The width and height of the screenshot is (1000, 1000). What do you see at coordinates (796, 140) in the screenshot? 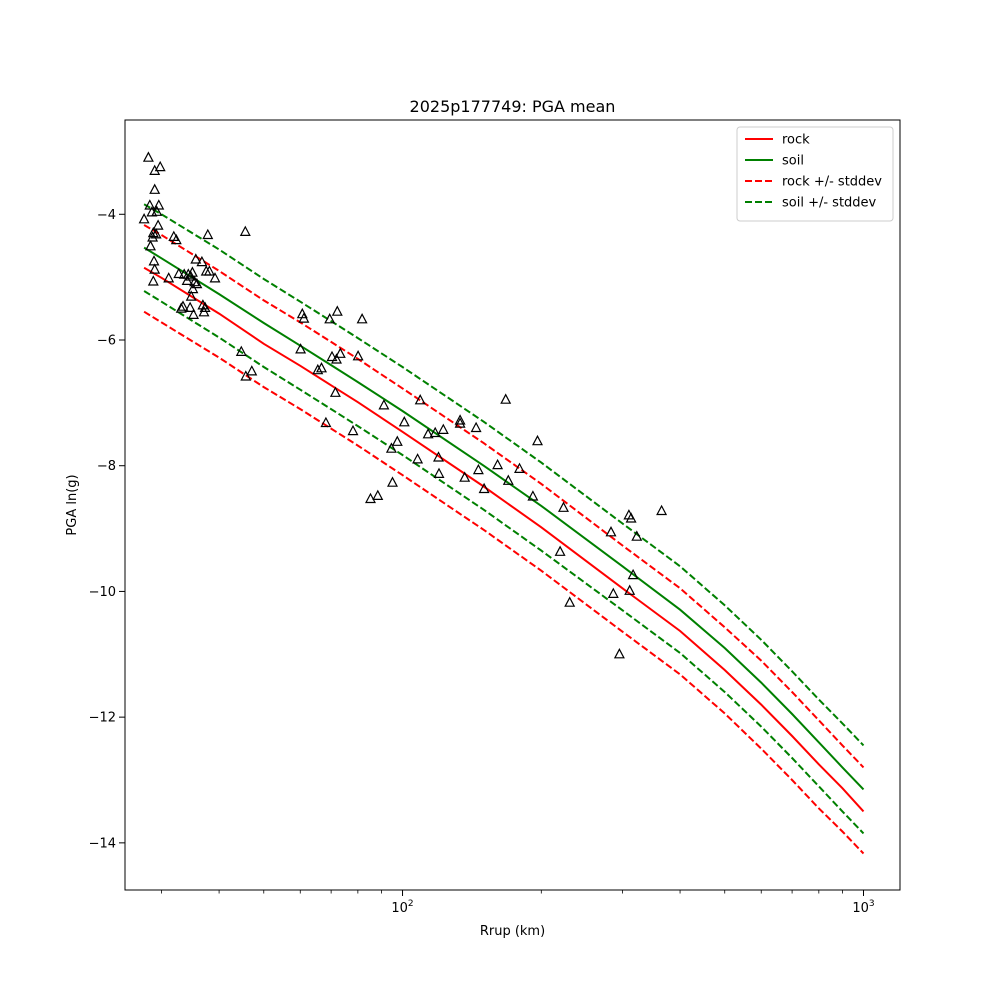
I see `legend-label-rock: rock` at bounding box center [796, 140].